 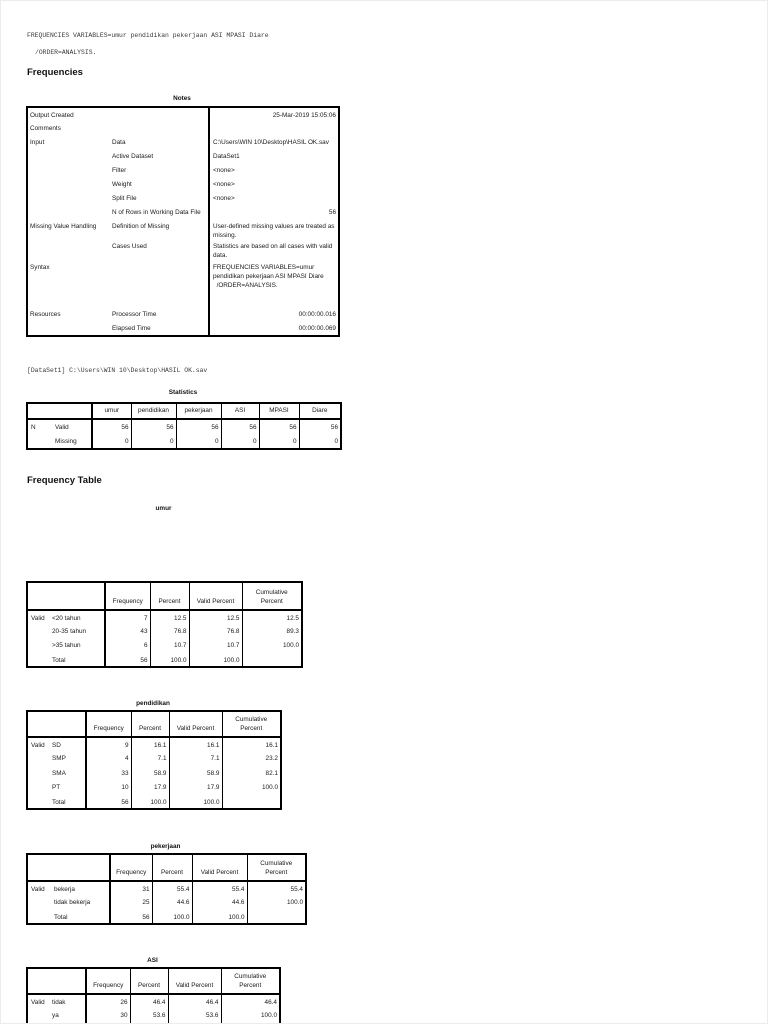 I want to click on table-row: Valid bekerja 31 55.4 55.4 55.4, so click(x=166, y=888).